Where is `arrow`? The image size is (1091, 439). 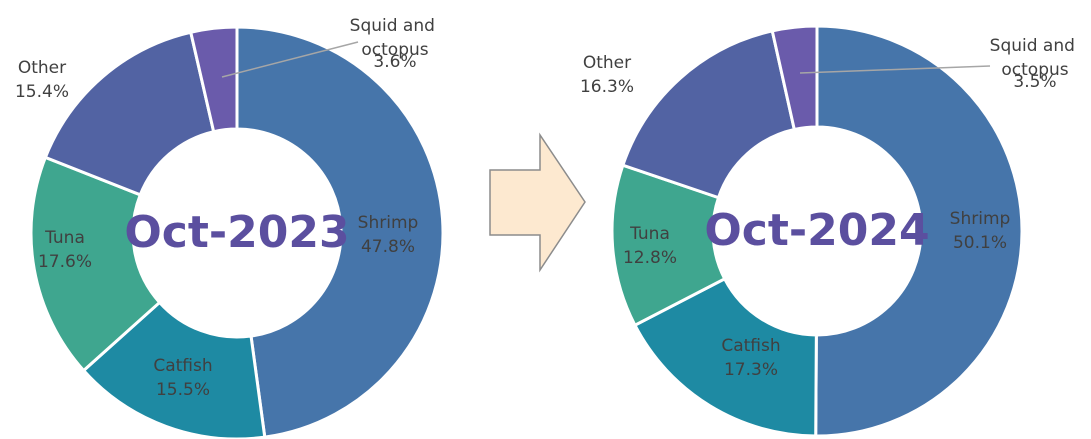 arrow is located at coordinates (537, 202).